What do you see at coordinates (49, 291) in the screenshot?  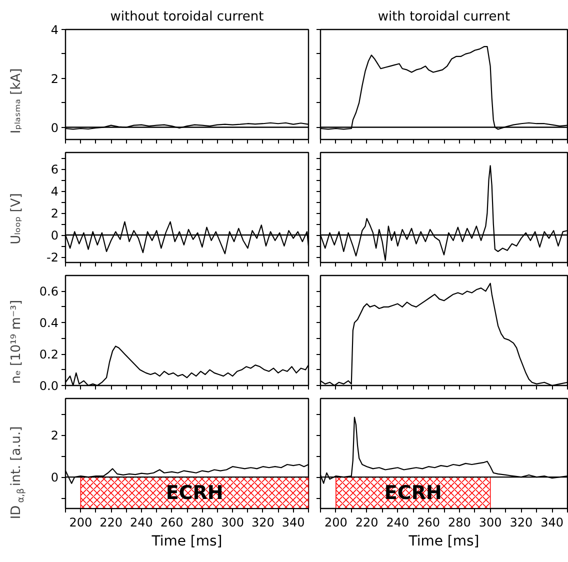 I see `y-tick-label: 0.6` at bounding box center [49, 291].